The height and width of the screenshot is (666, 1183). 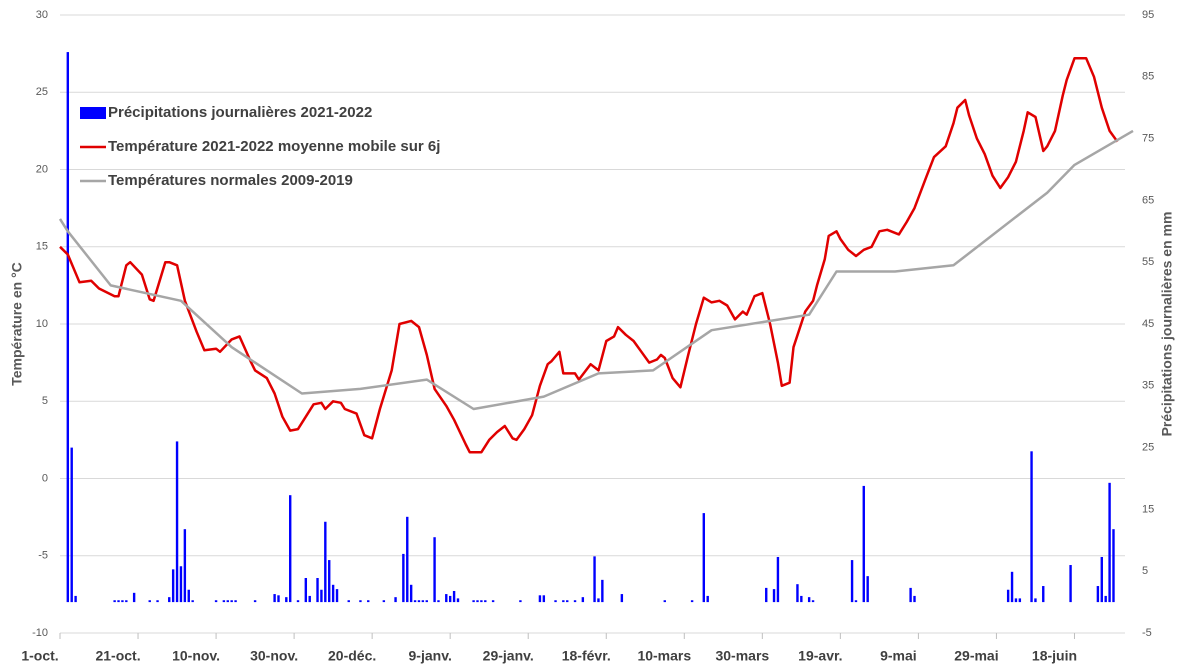 What do you see at coordinates (42, 324) in the screenshot?
I see `y-tick-label: 10` at bounding box center [42, 324].